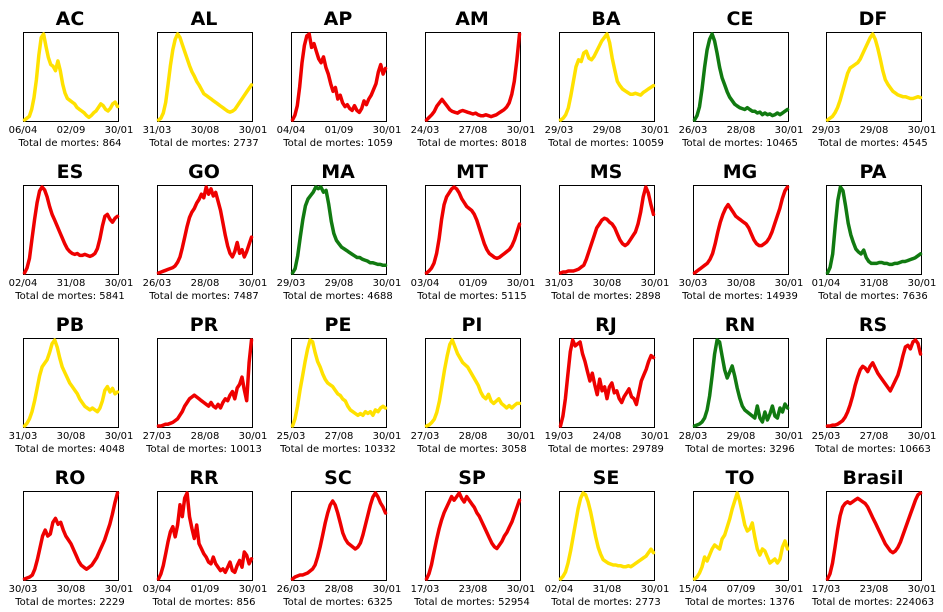 The image size is (943, 612). I want to click on total-deaths-label: Total de mortes: 2898, so click(606, 297).